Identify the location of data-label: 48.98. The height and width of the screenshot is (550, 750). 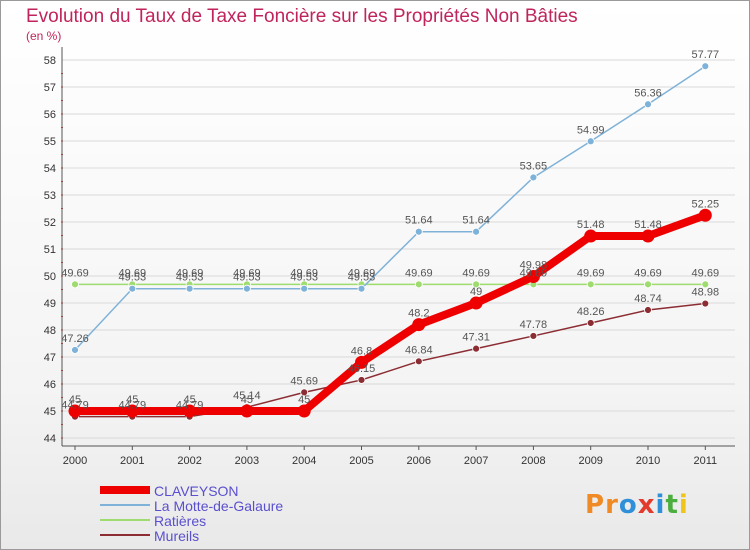
(706, 293).